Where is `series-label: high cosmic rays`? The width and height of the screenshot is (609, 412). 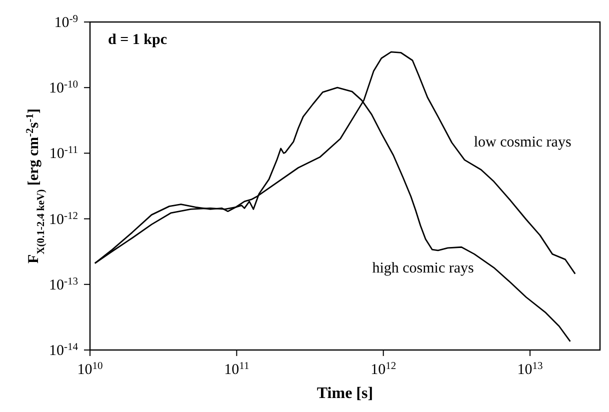
series-label: high cosmic rays is located at coordinates (423, 268).